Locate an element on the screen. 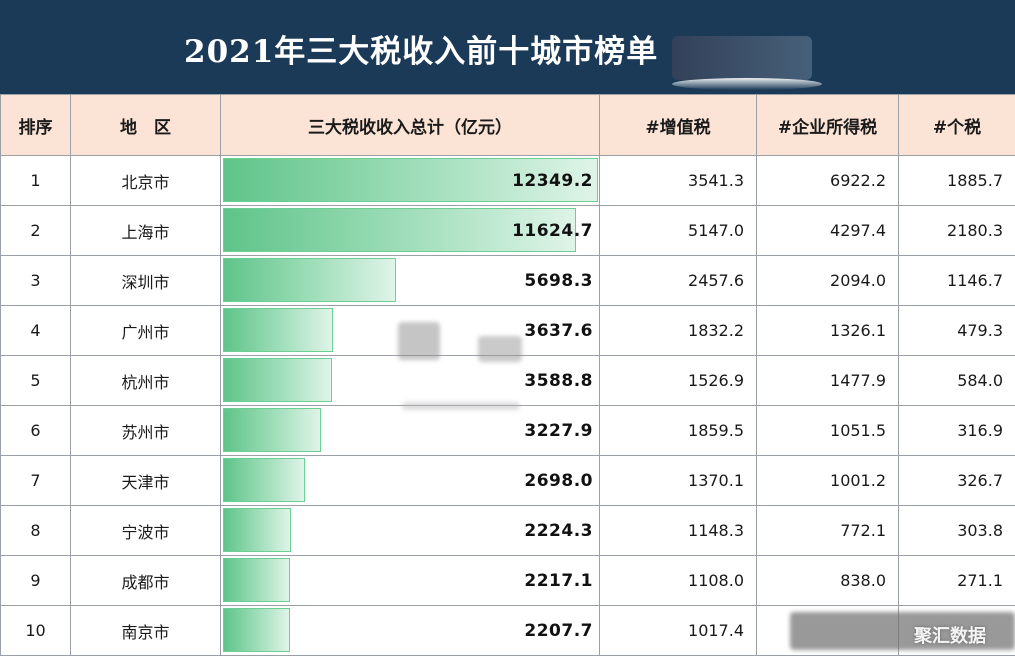  table-header-row: 排序 地 区 三大税收收入总计（亿元） #增值税 #企业所得税 #个税 is located at coordinates (508, 125).